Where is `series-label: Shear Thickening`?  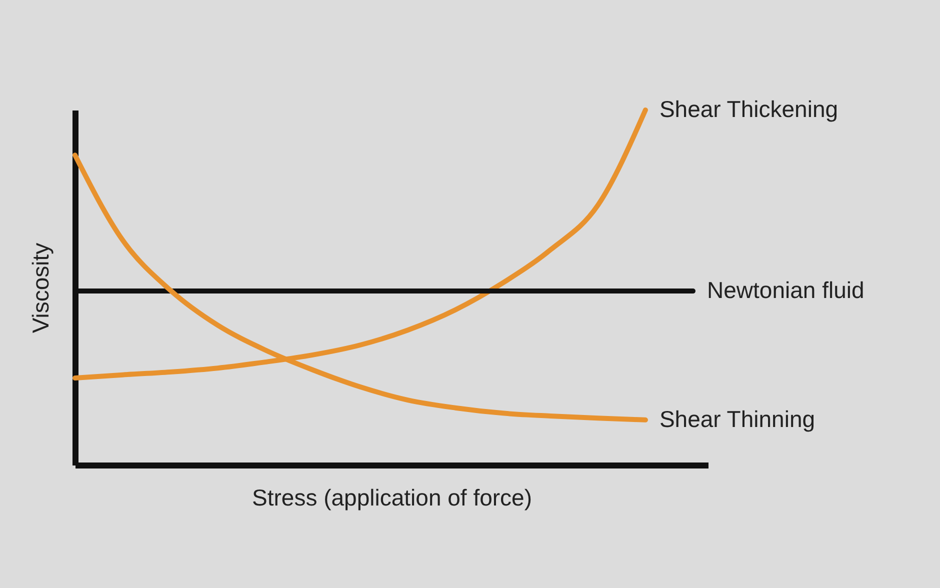
series-label: Shear Thickening is located at coordinates (748, 109).